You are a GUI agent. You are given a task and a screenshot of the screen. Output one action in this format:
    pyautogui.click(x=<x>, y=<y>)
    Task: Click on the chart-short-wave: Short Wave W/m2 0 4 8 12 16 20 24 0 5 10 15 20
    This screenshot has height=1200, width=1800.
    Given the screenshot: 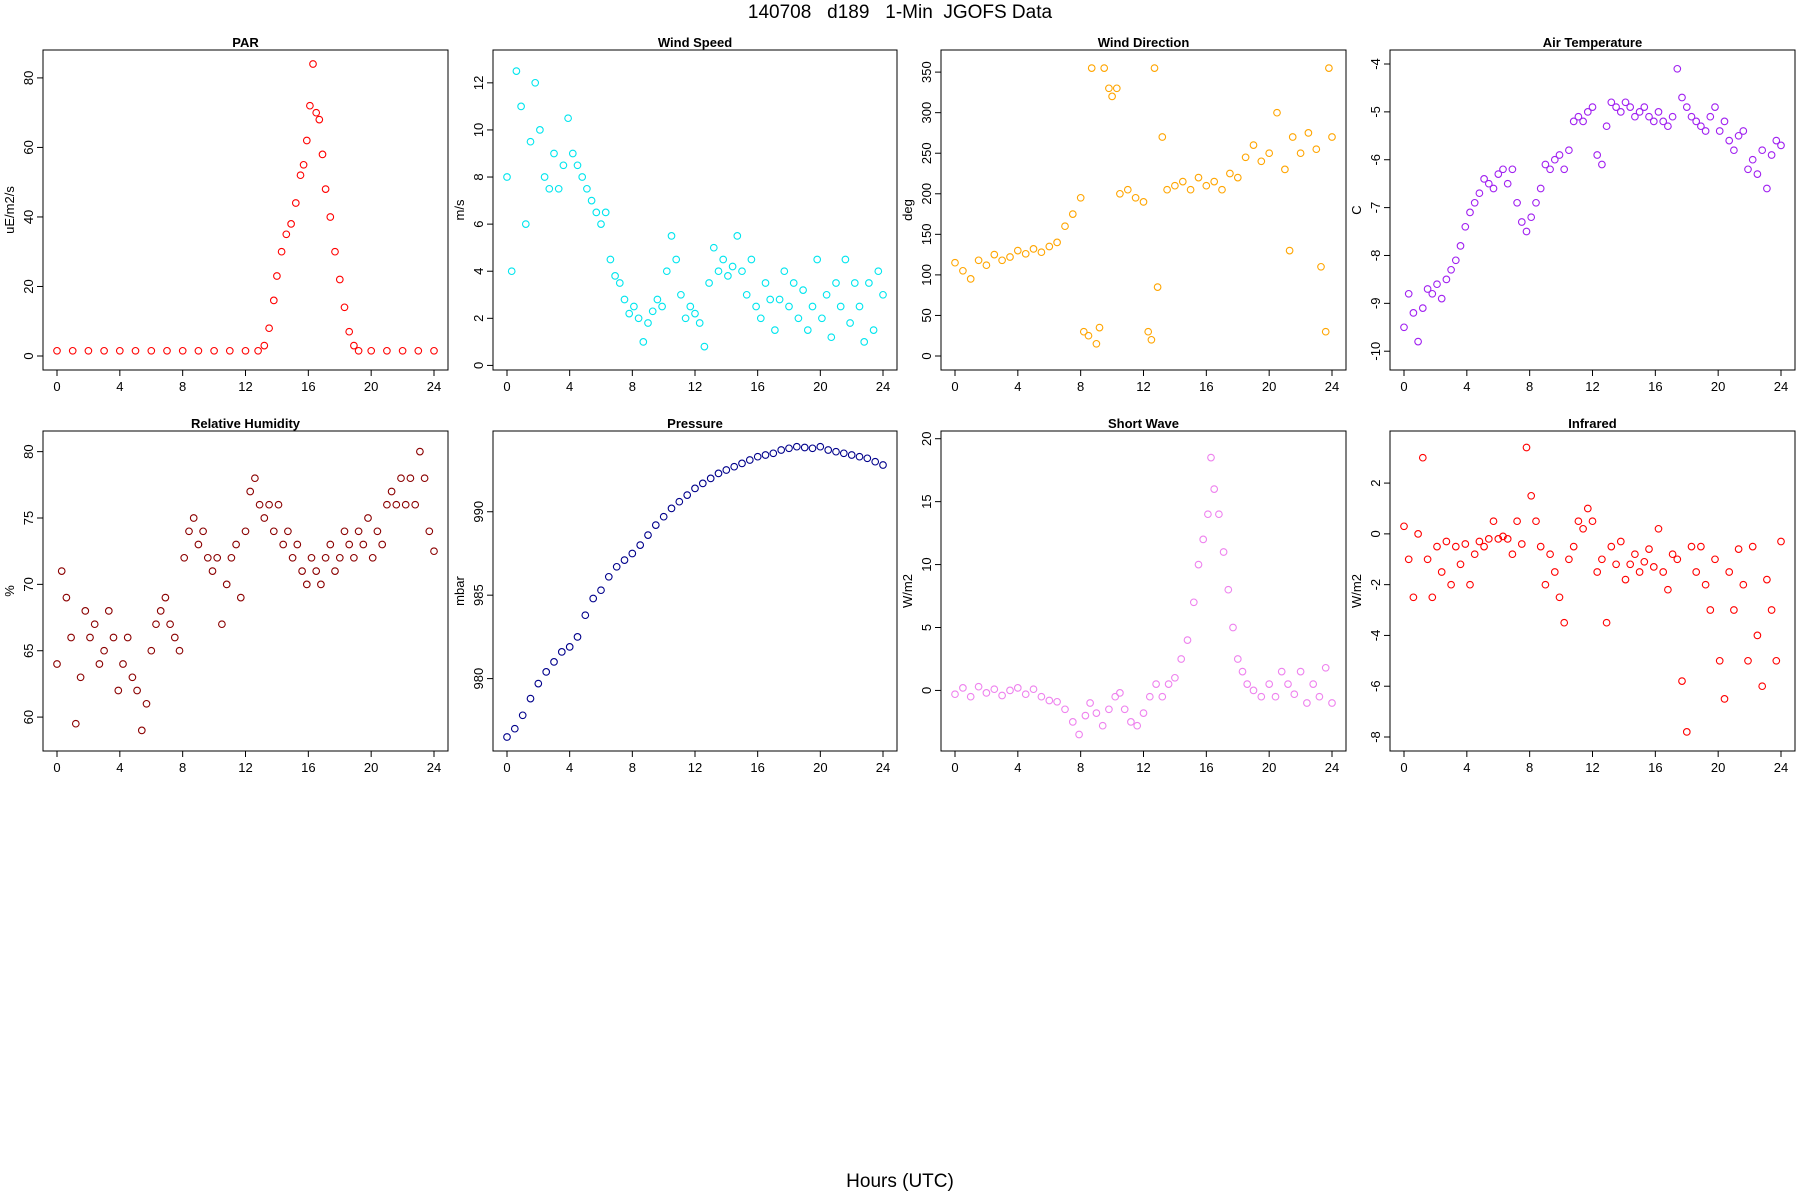 What is the action you would take?
    pyautogui.click(x=1123, y=595)
    